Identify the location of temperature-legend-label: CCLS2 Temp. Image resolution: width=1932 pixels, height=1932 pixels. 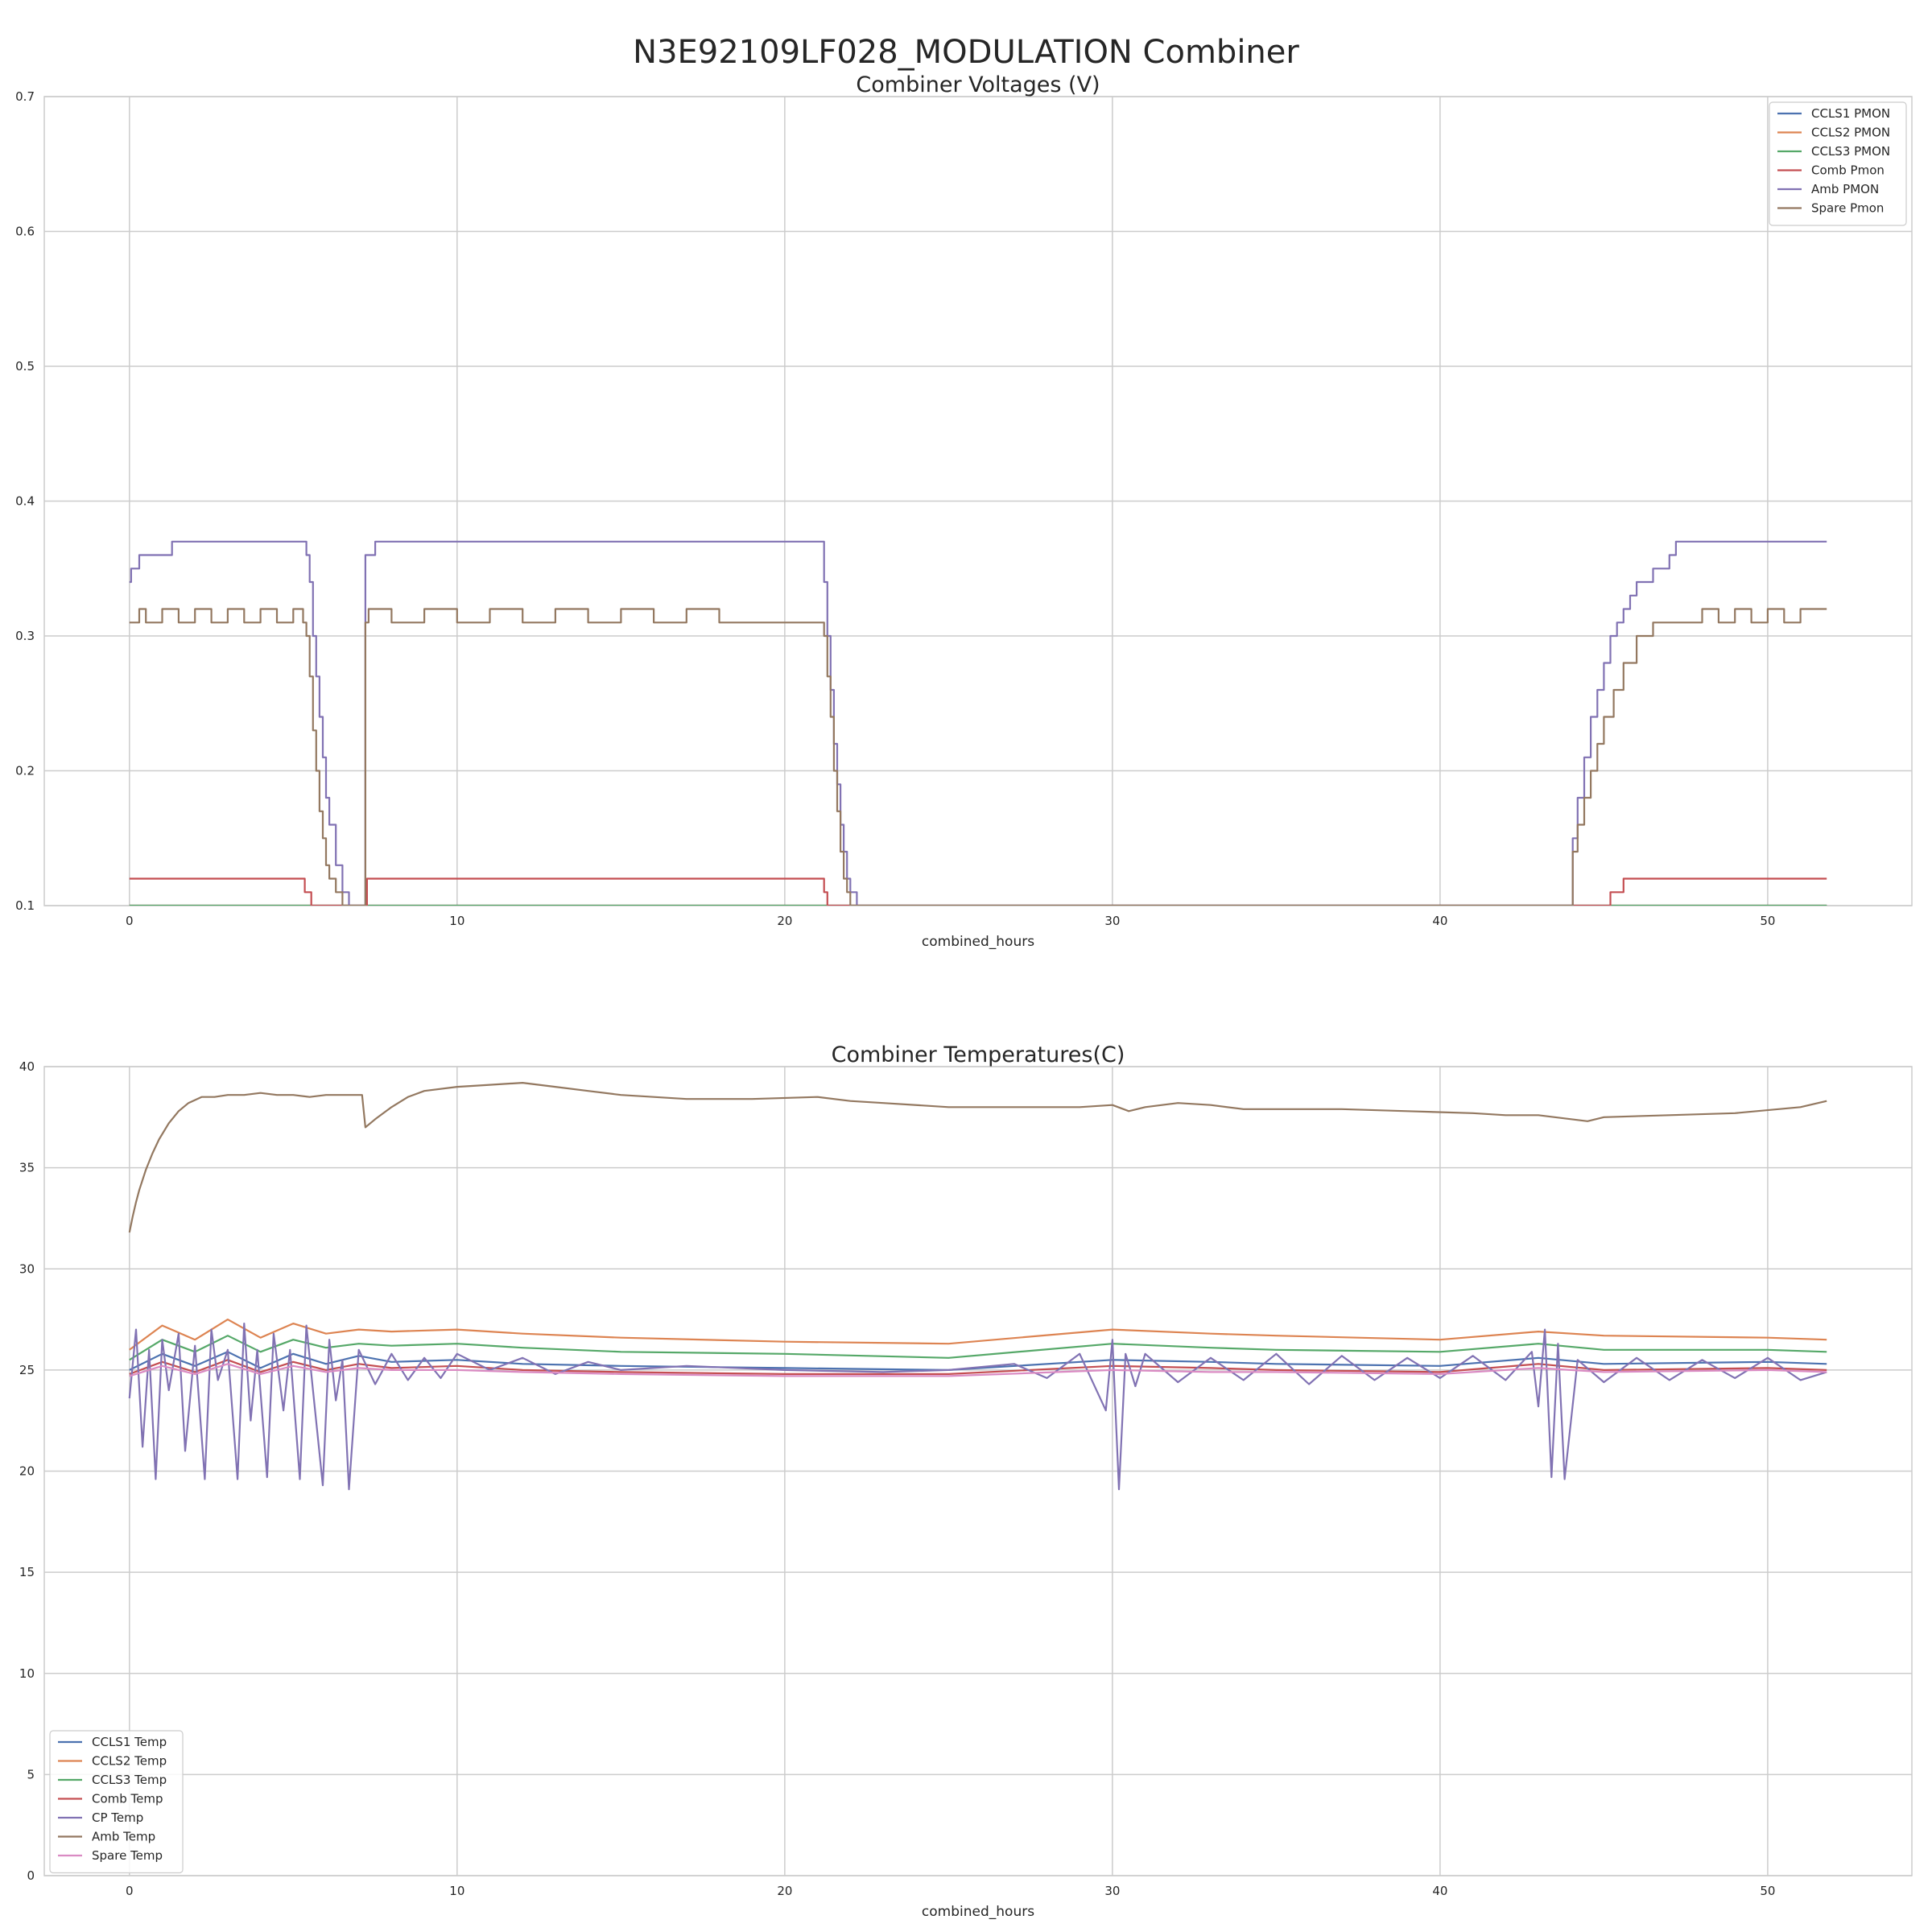
(129, 1762).